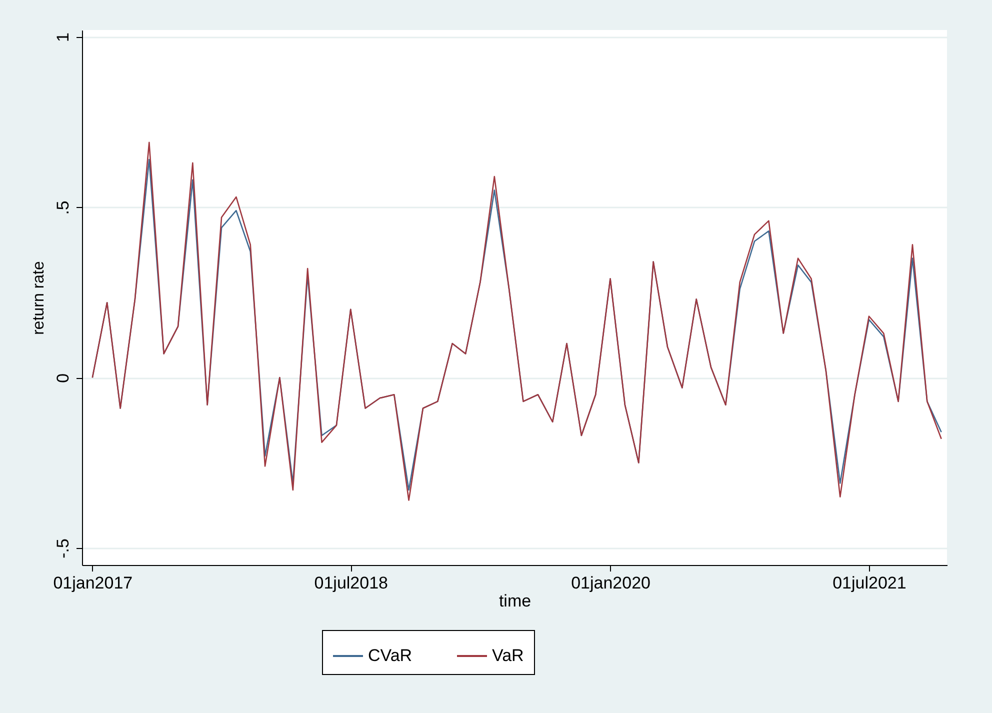 This screenshot has width=992, height=713. Describe the element at coordinates (390, 655) in the screenshot. I see `legend-label: CVaR` at that location.